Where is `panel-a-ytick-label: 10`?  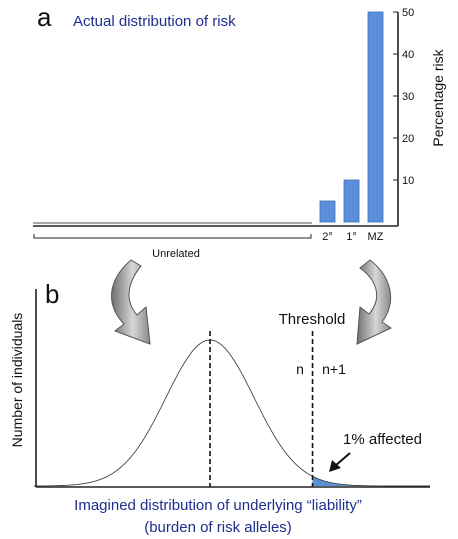 panel-a-ytick-label: 10 is located at coordinates (408, 181).